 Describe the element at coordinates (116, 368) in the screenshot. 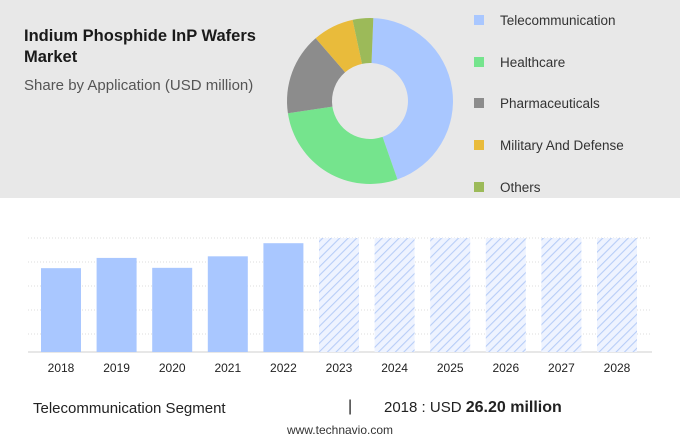

I see `x-tick-label-2019: 2019` at that location.